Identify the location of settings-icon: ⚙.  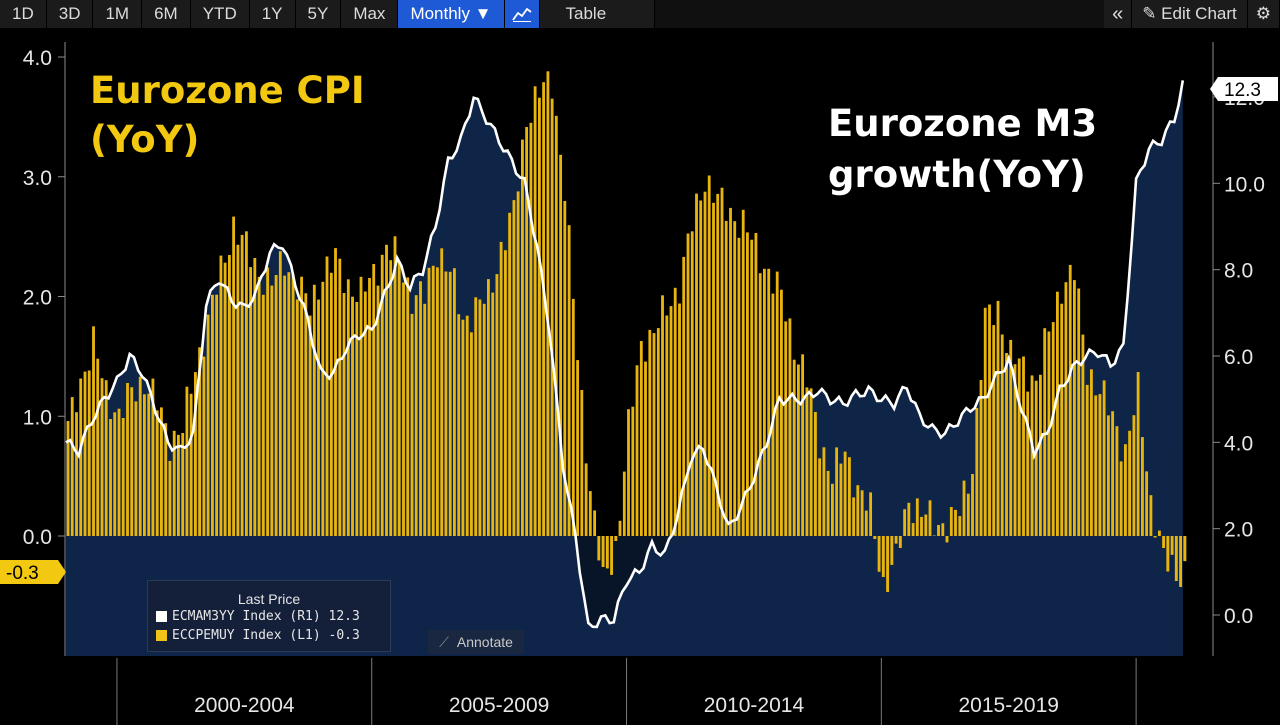
(1263, 14).